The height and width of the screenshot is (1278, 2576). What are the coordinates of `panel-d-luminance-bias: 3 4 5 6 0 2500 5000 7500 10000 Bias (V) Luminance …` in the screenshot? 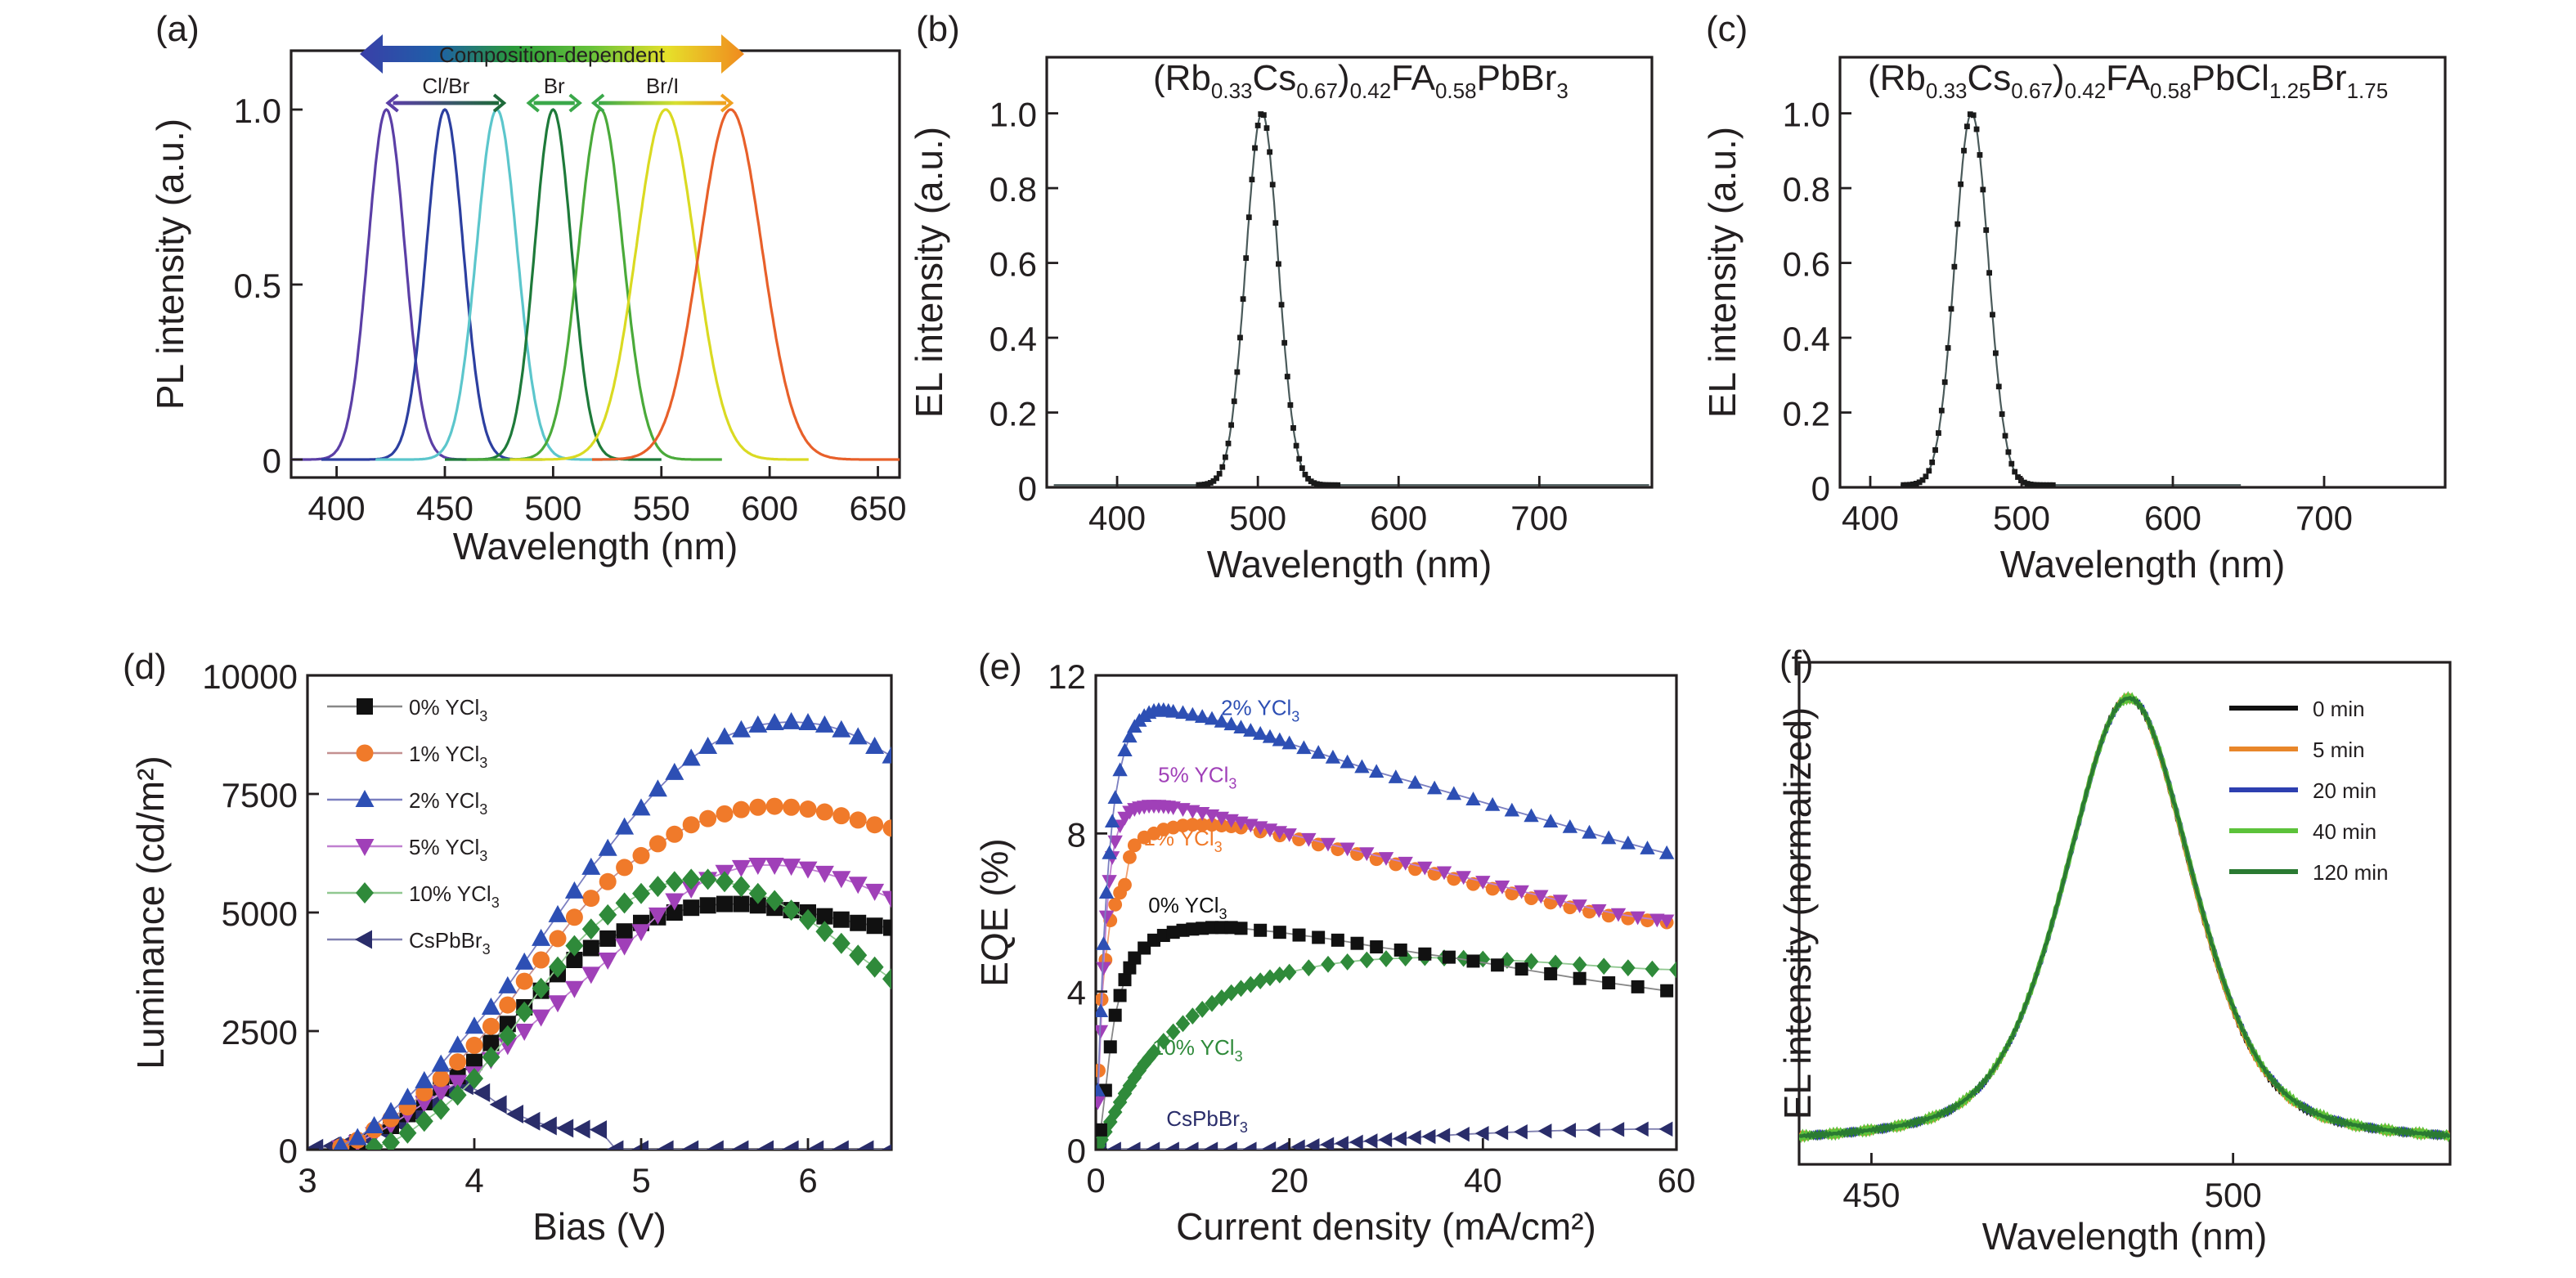 It's located at (511, 953).